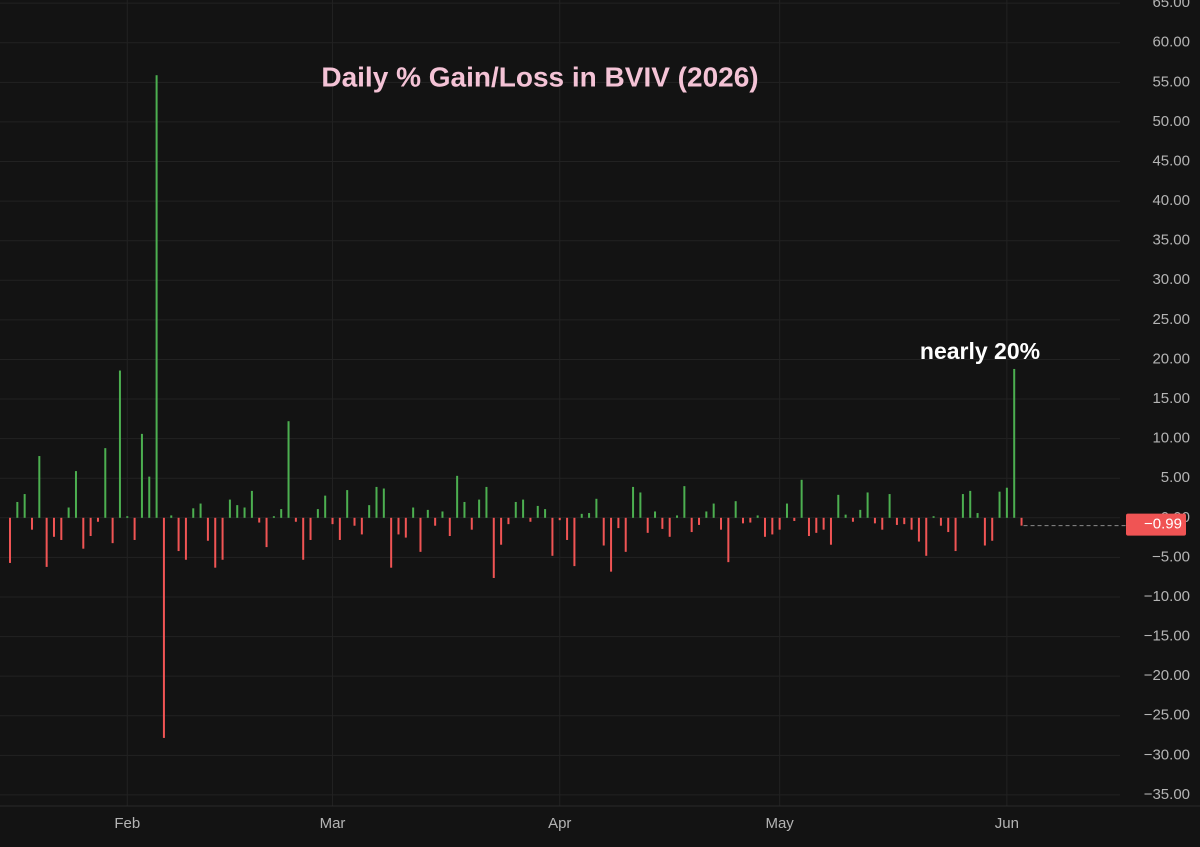 The height and width of the screenshot is (847, 1200). Describe the element at coordinates (333, 823) in the screenshot. I see `x-tick-label: Mar` at that location.